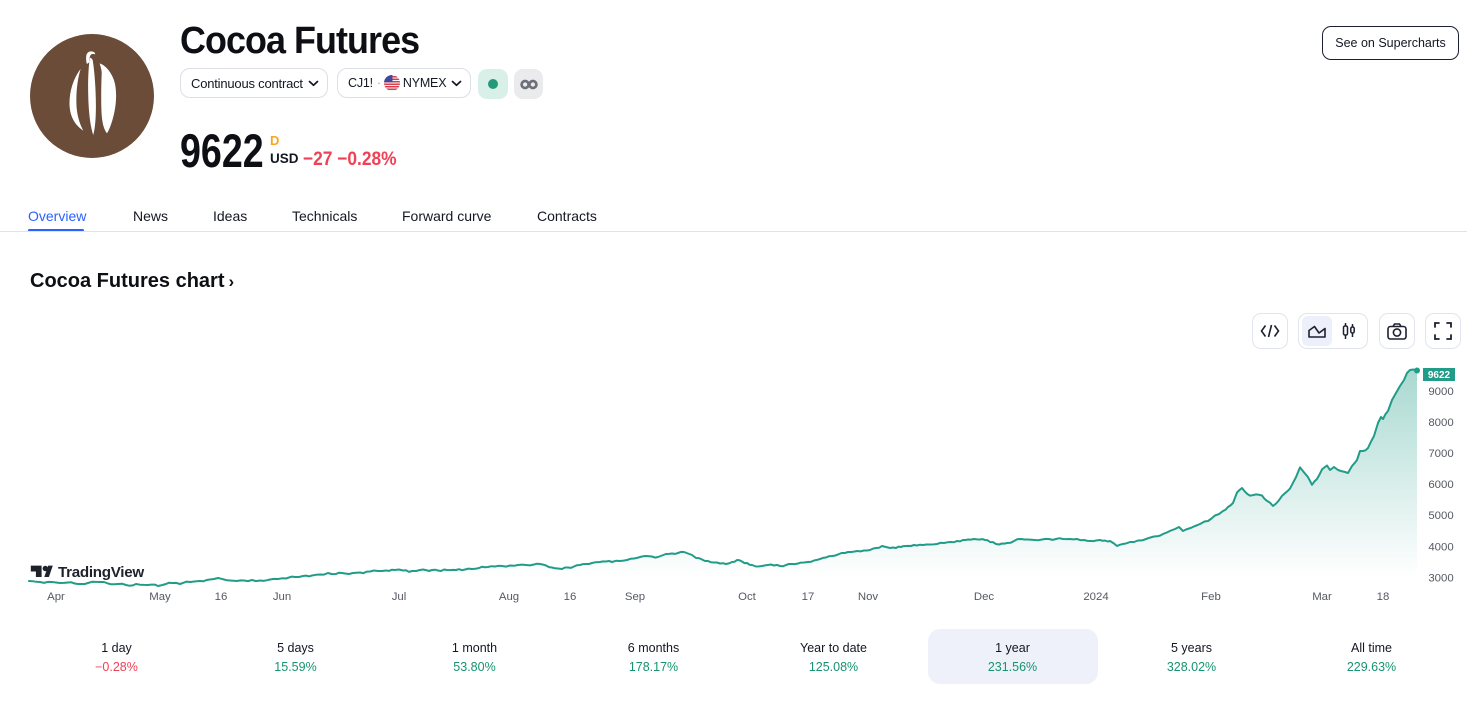 Image resolution: width=1467 pixels, height=701 pixels. Describe the element at coordinates (1440, 516) in the screenshot. I see `svg-text: 5000` at that location.